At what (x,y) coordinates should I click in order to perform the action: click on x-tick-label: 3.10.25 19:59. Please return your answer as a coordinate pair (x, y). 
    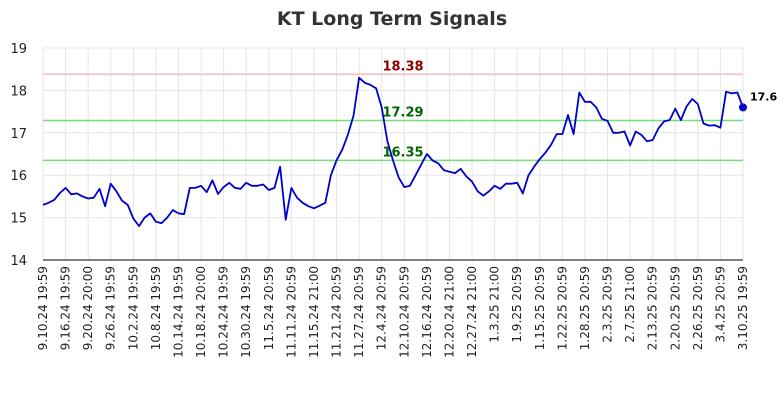
    Looking at the image, I should click on (743, 308).